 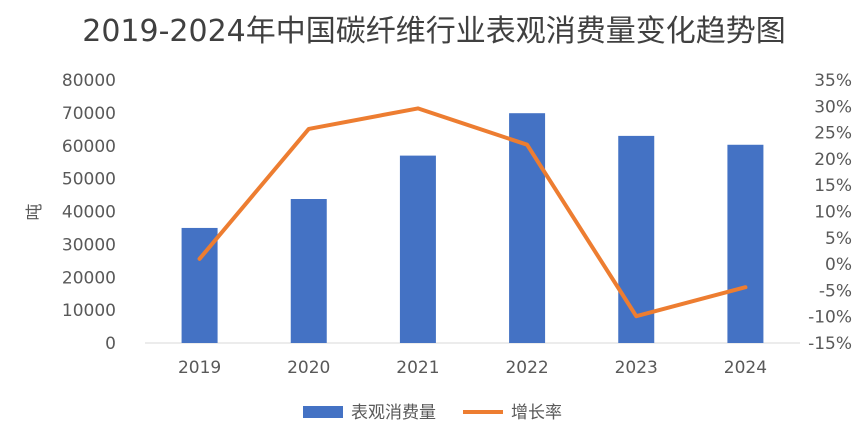 I want to click on legend: 表观消费量 增长率, so click(x=432, y=413).